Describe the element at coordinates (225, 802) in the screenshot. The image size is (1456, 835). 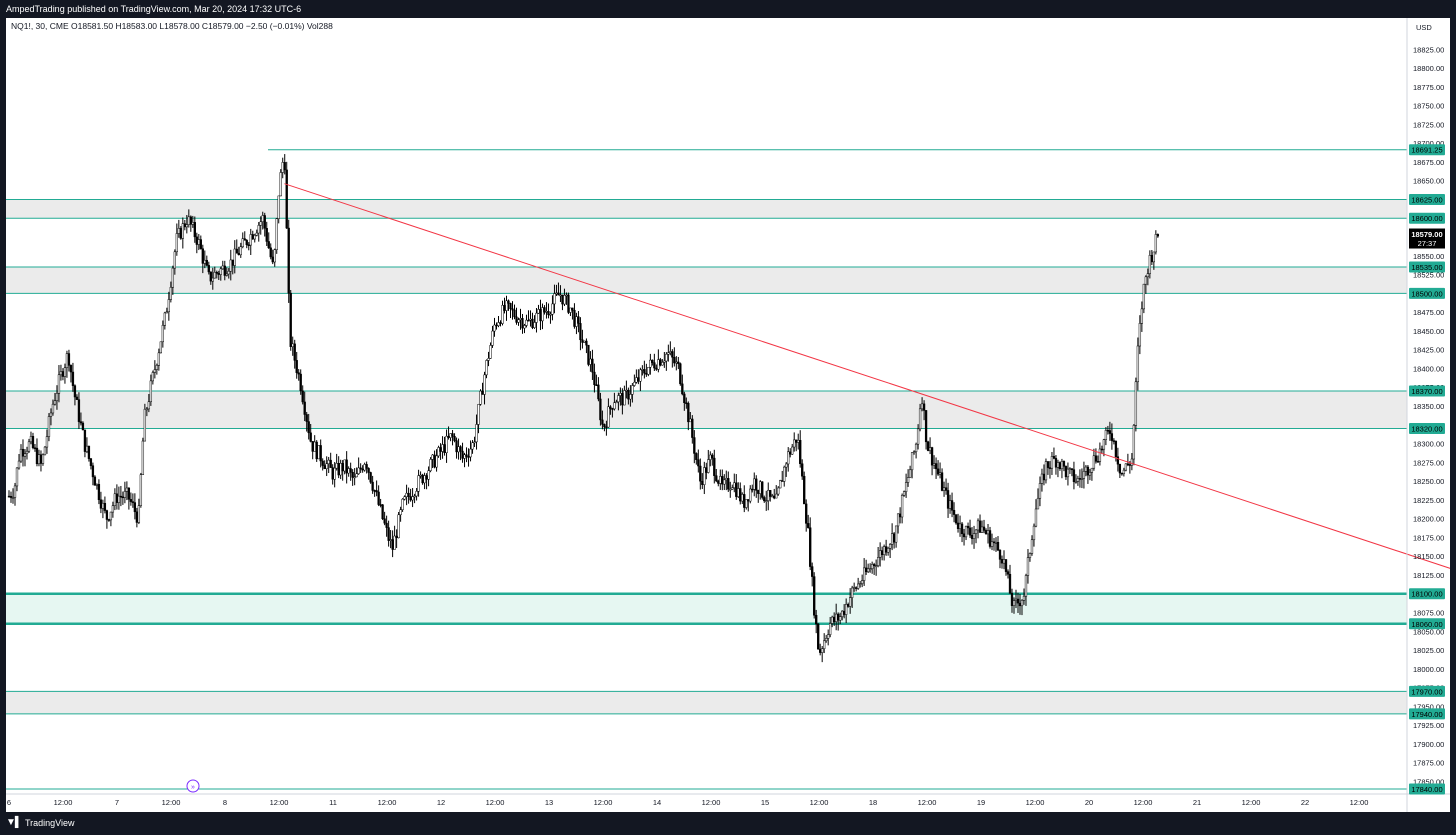
I see `x-tick-label: 8` at that location.